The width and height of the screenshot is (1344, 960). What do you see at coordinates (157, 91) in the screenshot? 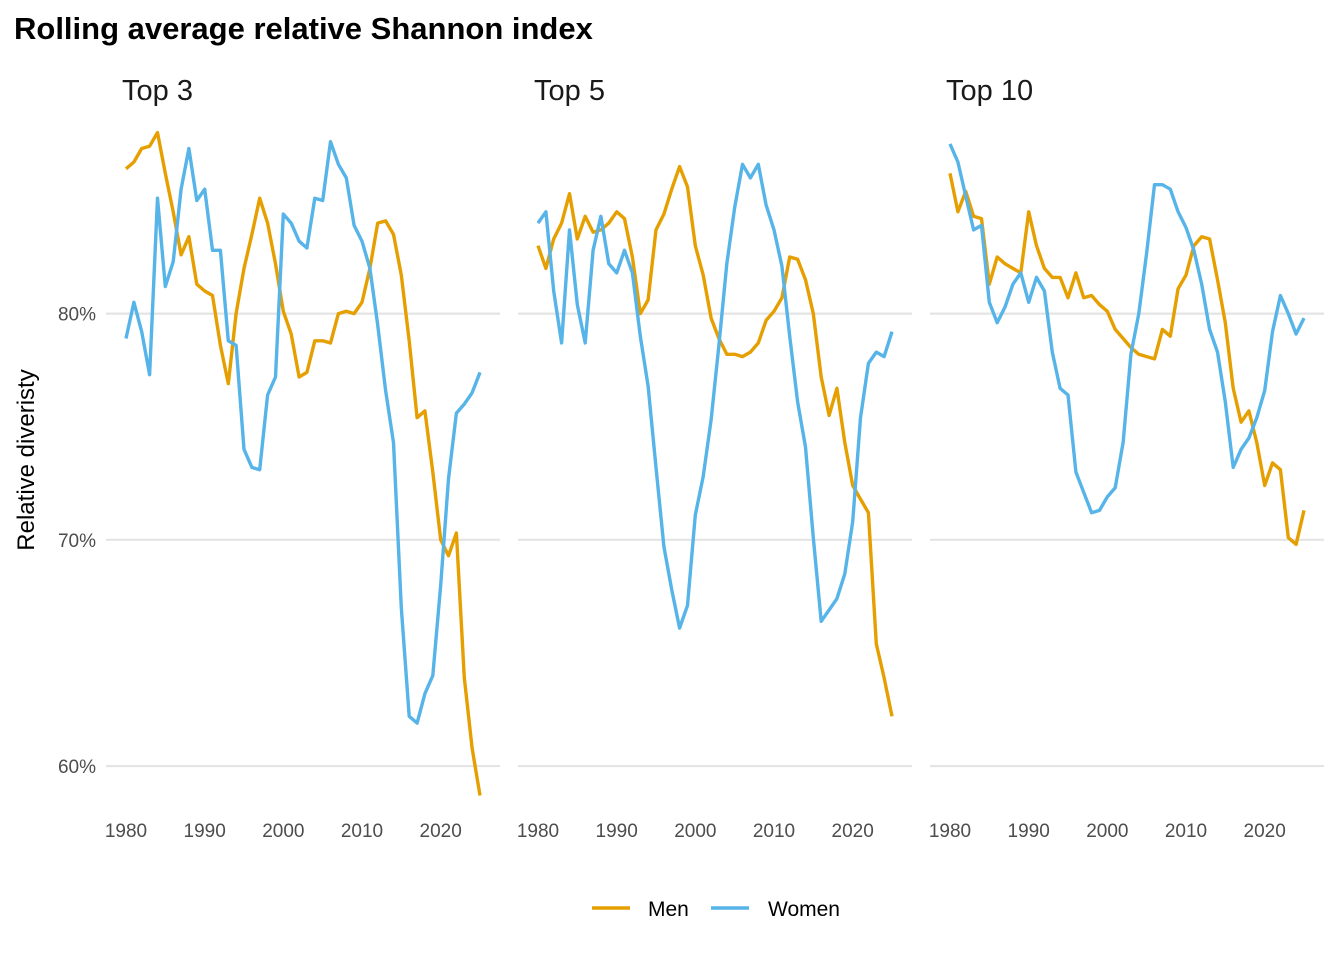
I see `facet-title: Top 3` at bounding box center [157, 91].